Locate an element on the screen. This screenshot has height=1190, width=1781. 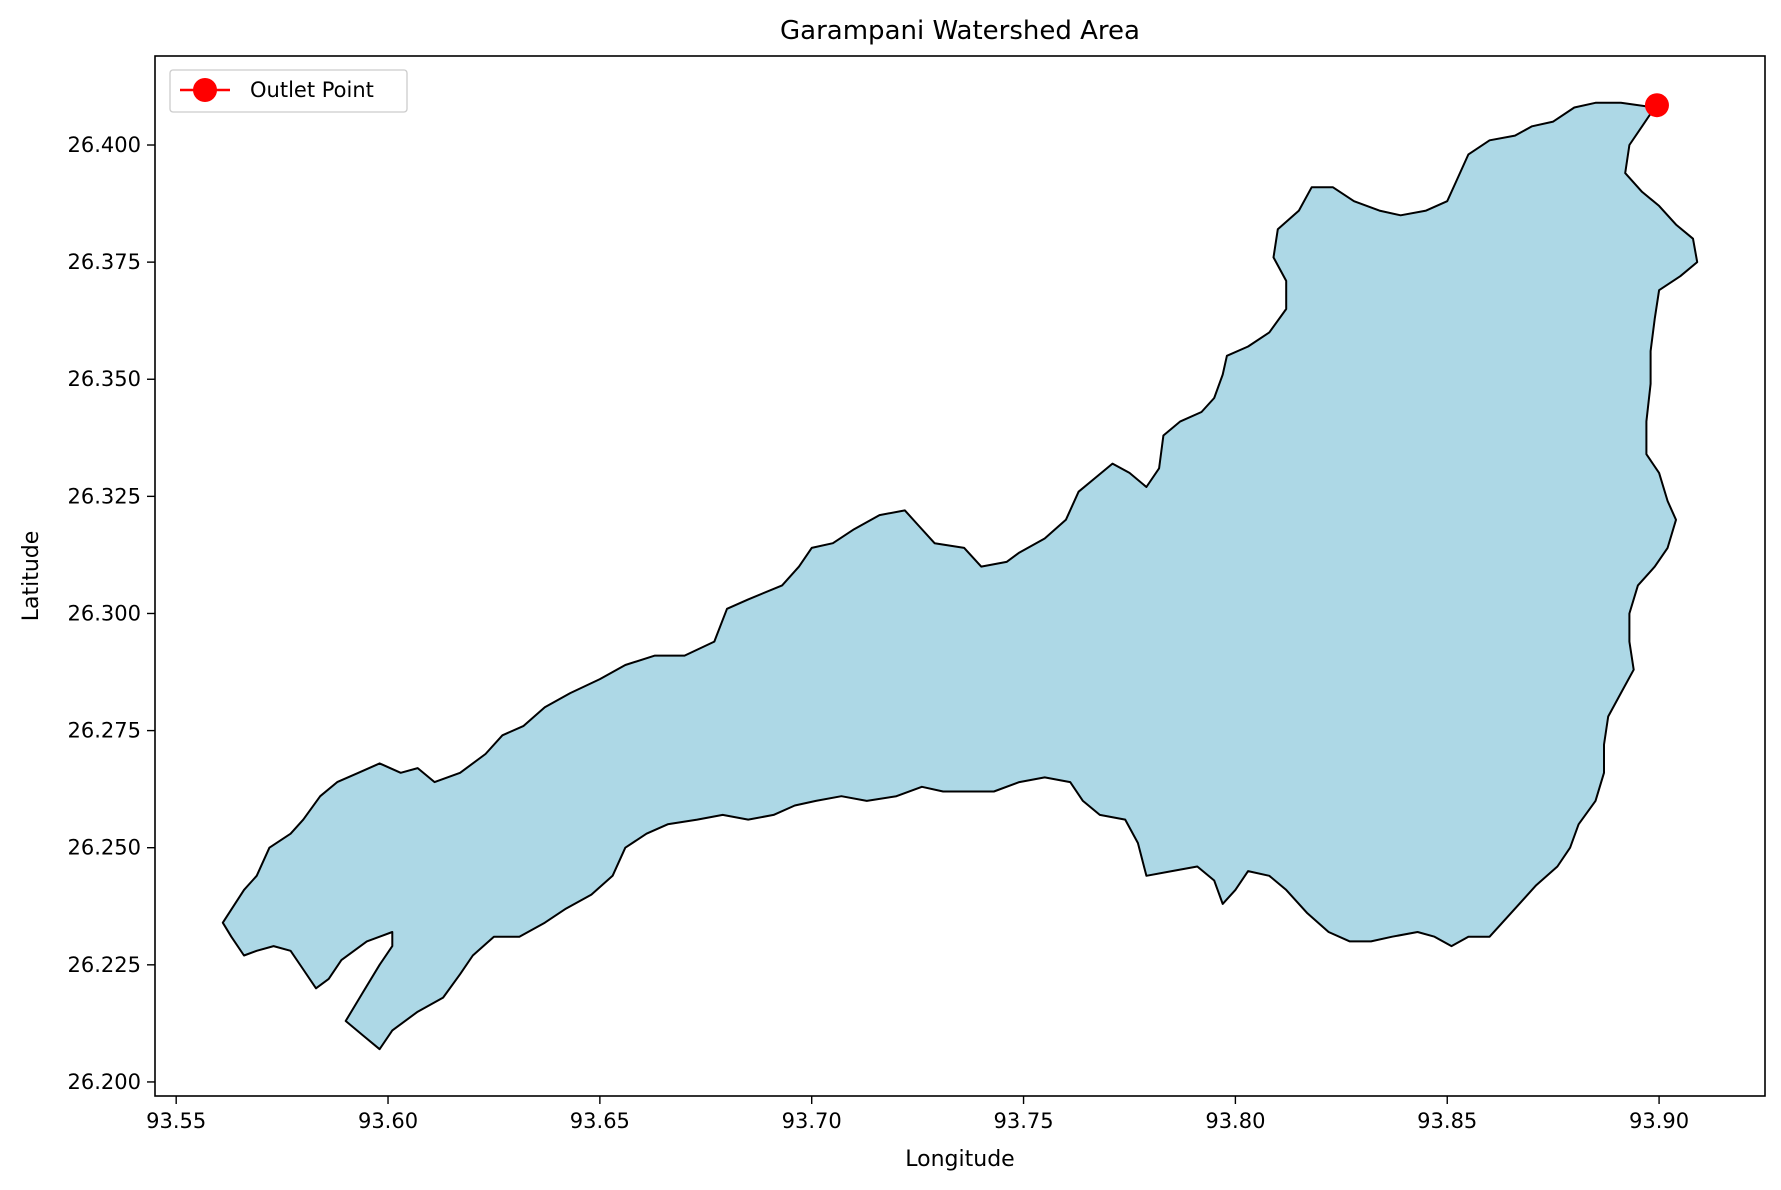
x-tick-label: 93.80 is located at coordinates (1235, 1121).